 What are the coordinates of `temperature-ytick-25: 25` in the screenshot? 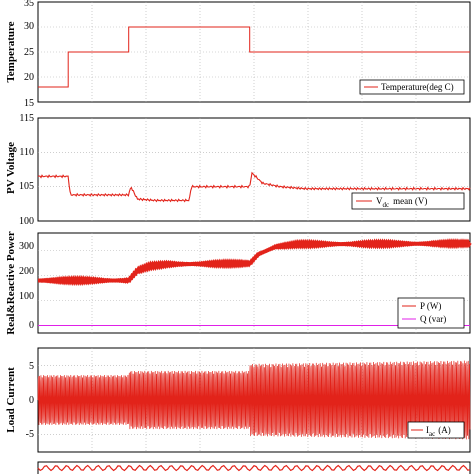 It's located at (29, 52).